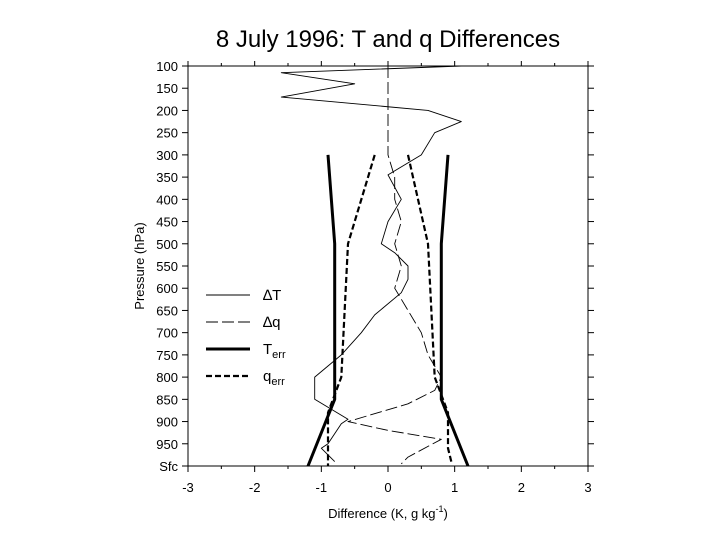 This screenshot has height=539, width=717. I want to click on x-tick-label: -3, so click(188, 487).